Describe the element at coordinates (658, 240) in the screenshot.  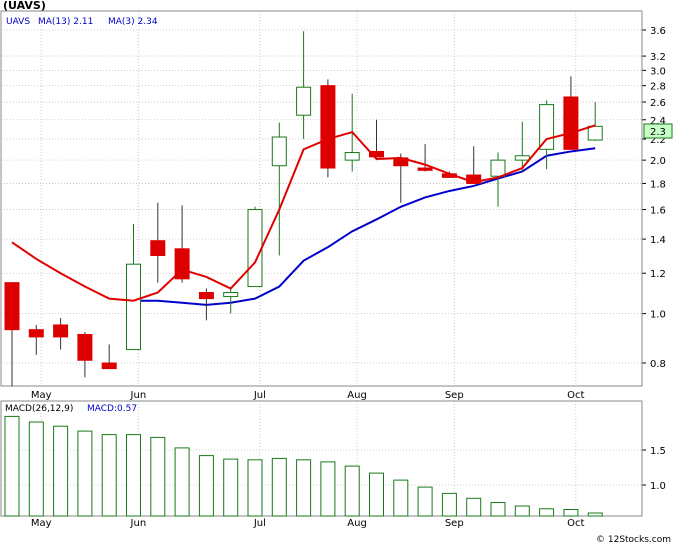
I see `price-tick-label: 1.4` at that location.